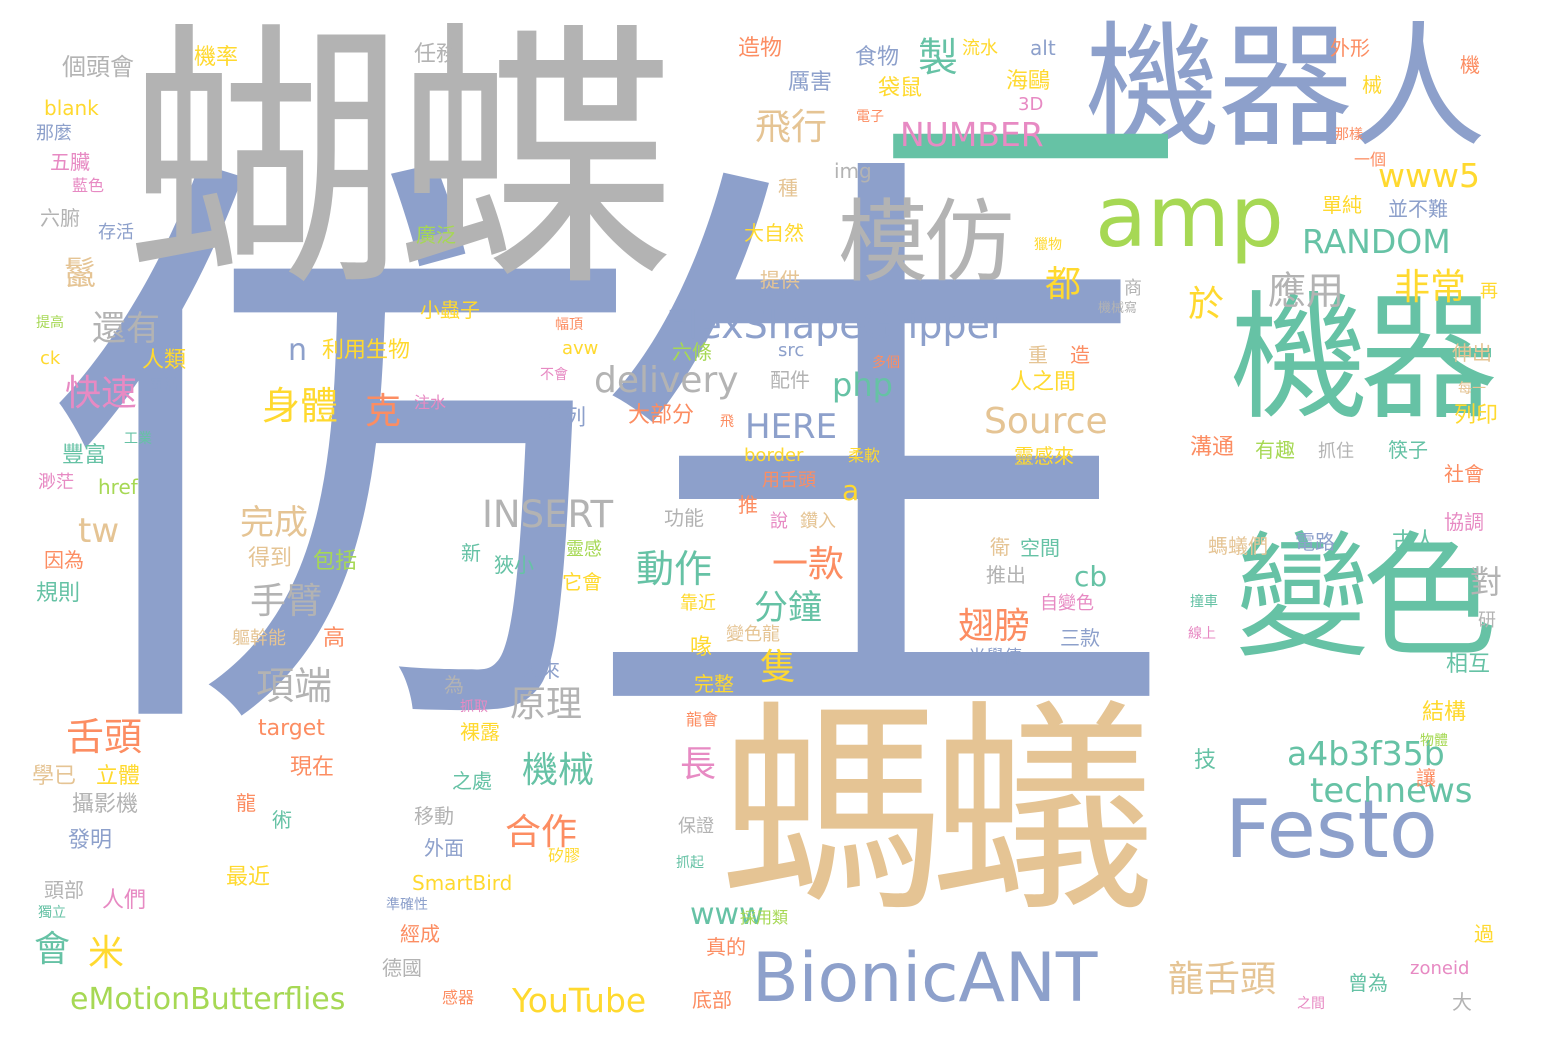  I want to click on word-131: 鑽入, so click(818, 521).